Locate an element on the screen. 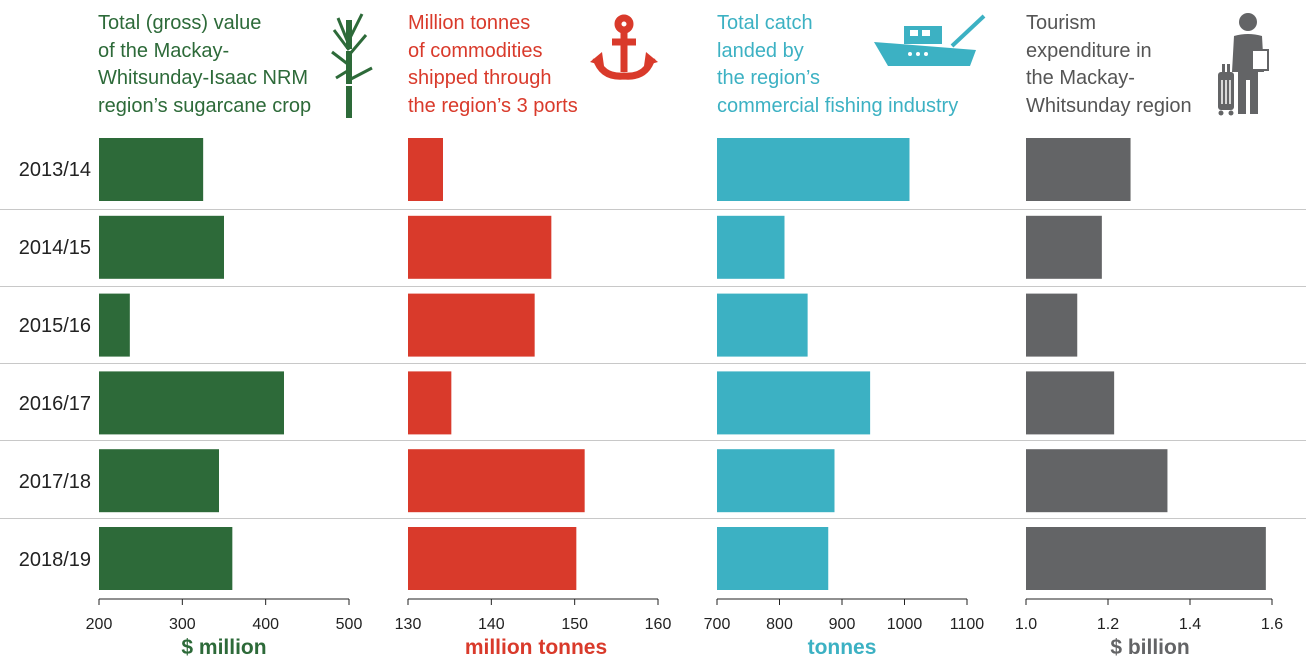 This screenshot has width=1306, height=671. anchor-icon is located at coordinates (624, 47).